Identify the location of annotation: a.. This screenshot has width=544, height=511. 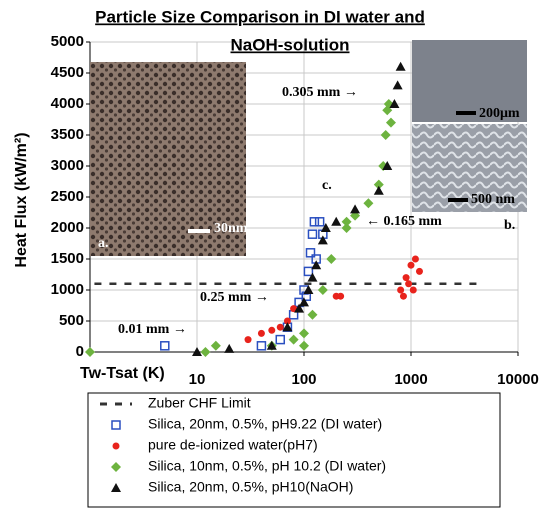
(103, 243).